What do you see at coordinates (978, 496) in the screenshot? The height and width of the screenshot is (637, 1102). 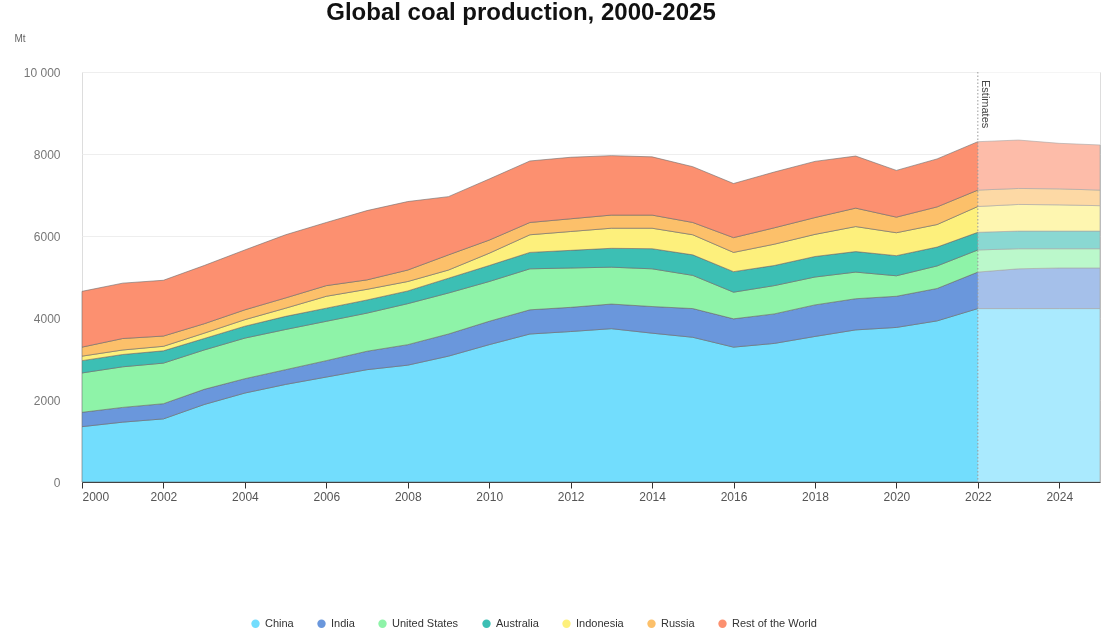 I see `x-tick-label: 2022` at bounding box center [978, 496].